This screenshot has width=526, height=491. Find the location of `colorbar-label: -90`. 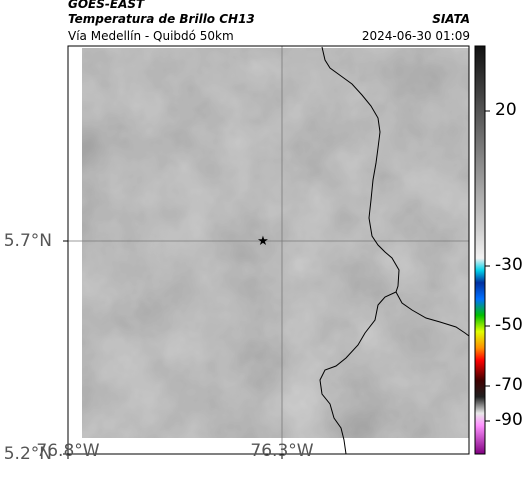

colorbar-label: -90 is located at coordinates (509, 420).